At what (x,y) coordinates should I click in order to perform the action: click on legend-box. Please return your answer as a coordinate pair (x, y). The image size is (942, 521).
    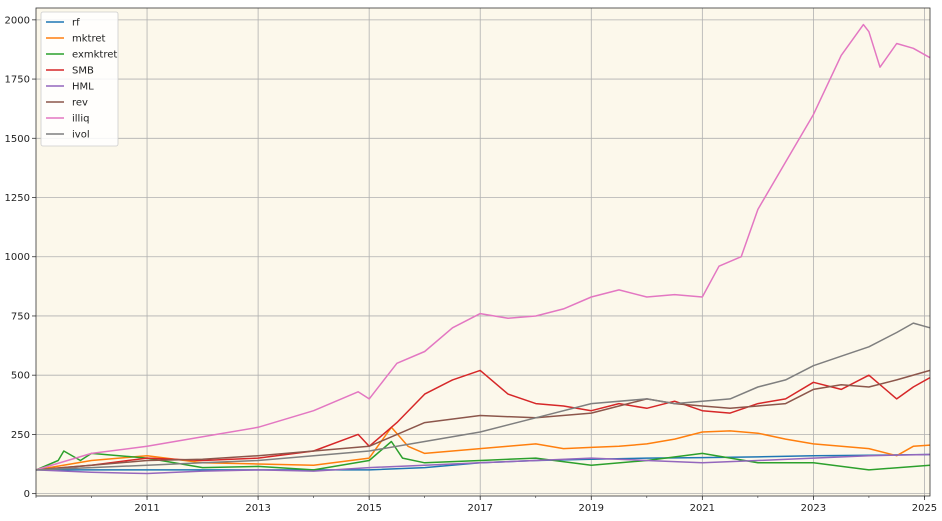
    Looking at the image, I should click on (79, 79).